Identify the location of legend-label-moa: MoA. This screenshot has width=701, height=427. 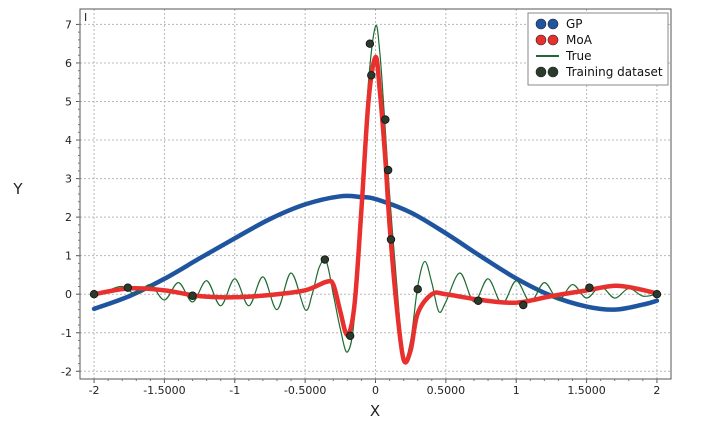
(579, 40).